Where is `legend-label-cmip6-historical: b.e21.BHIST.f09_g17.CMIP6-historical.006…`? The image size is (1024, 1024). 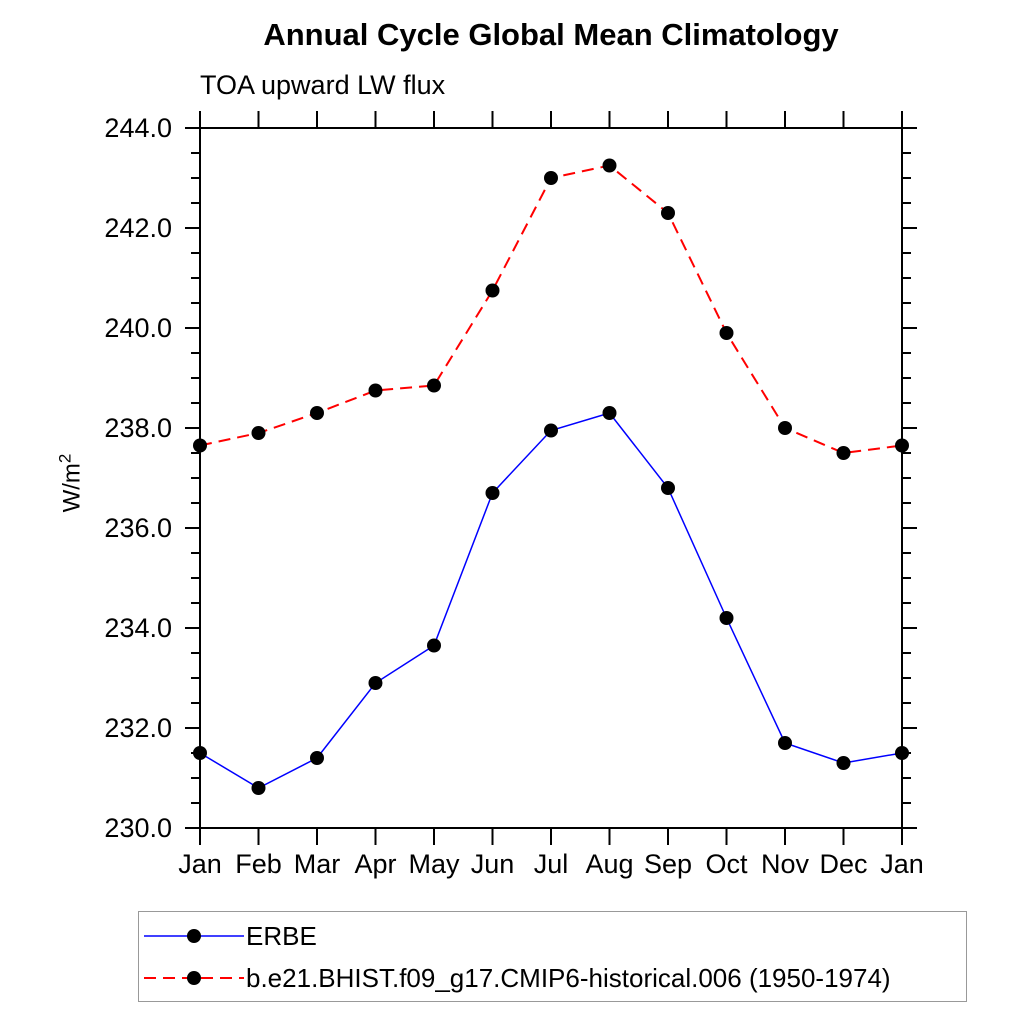
legend-label-cmip6-historical: b.e21.BHIST.f09_g17.CMIP6-historical.006… is located at coordinates (568, 977).